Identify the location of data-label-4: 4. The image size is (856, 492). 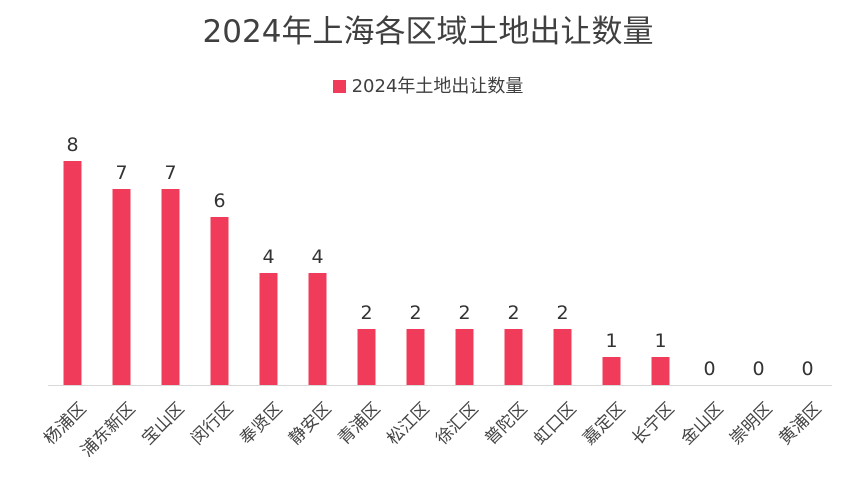
(268, 257).